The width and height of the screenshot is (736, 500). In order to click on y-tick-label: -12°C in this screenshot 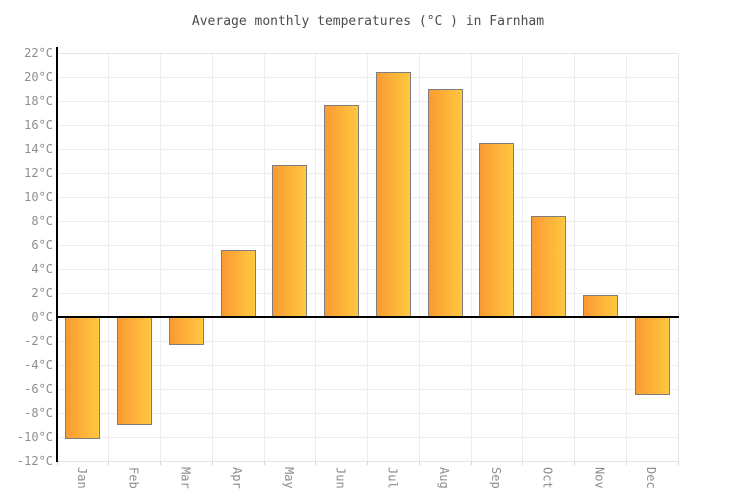, I will do `click(34, 461)`.